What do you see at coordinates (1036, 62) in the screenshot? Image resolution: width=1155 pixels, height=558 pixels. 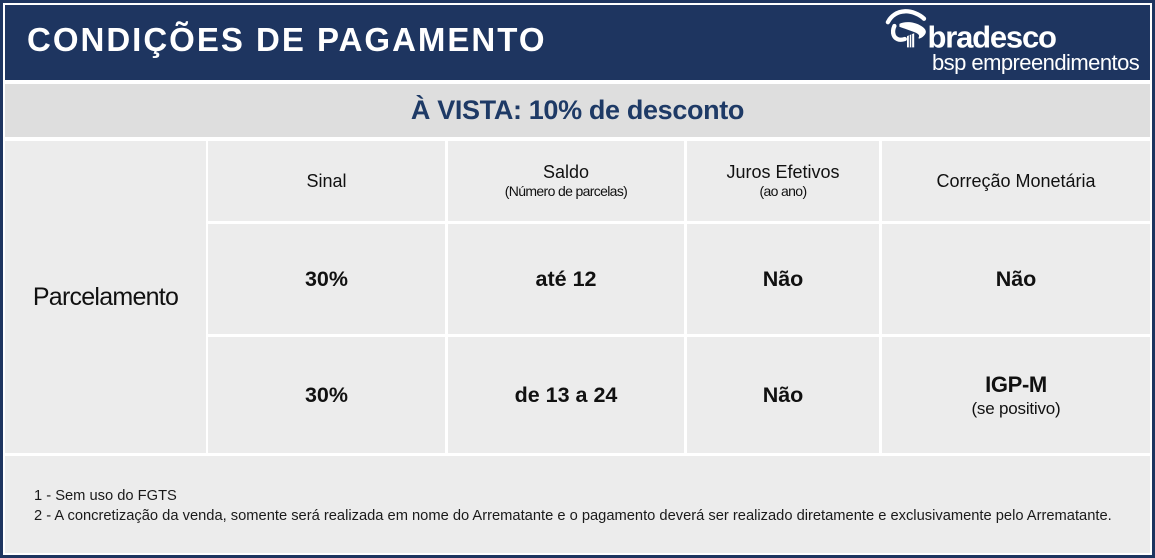 I see `svg-text: bsp empreendimentos` at bounding box center [1036, 62].